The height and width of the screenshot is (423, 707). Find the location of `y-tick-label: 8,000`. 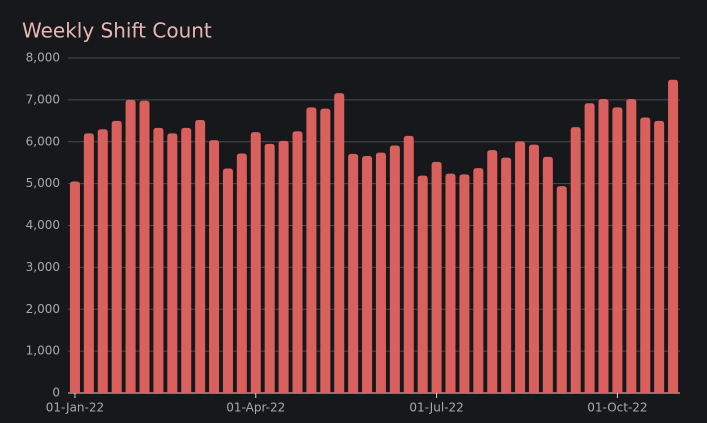

y-tick-label: 8,000 is located at coordinates (43, 58).